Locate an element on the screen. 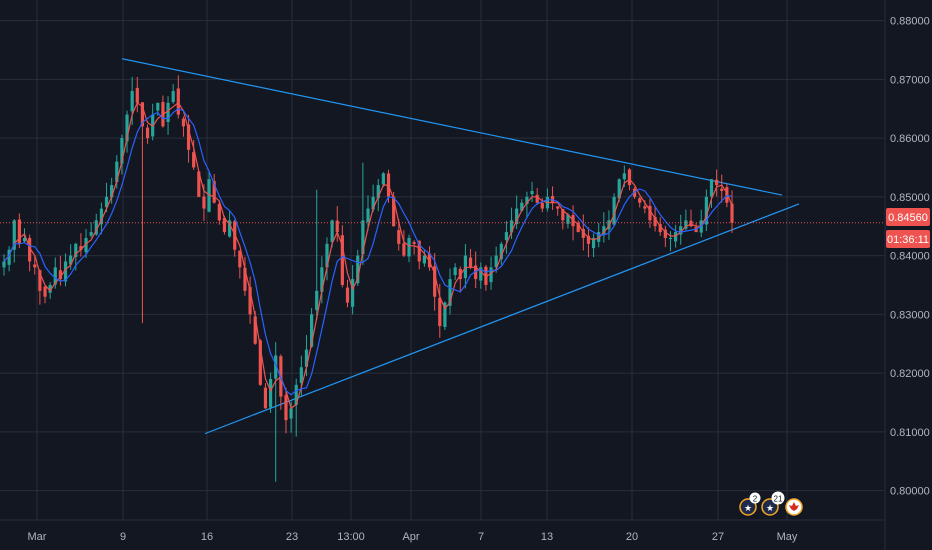  flag-au-glyph: ★ is located at coordinates (748, 508).